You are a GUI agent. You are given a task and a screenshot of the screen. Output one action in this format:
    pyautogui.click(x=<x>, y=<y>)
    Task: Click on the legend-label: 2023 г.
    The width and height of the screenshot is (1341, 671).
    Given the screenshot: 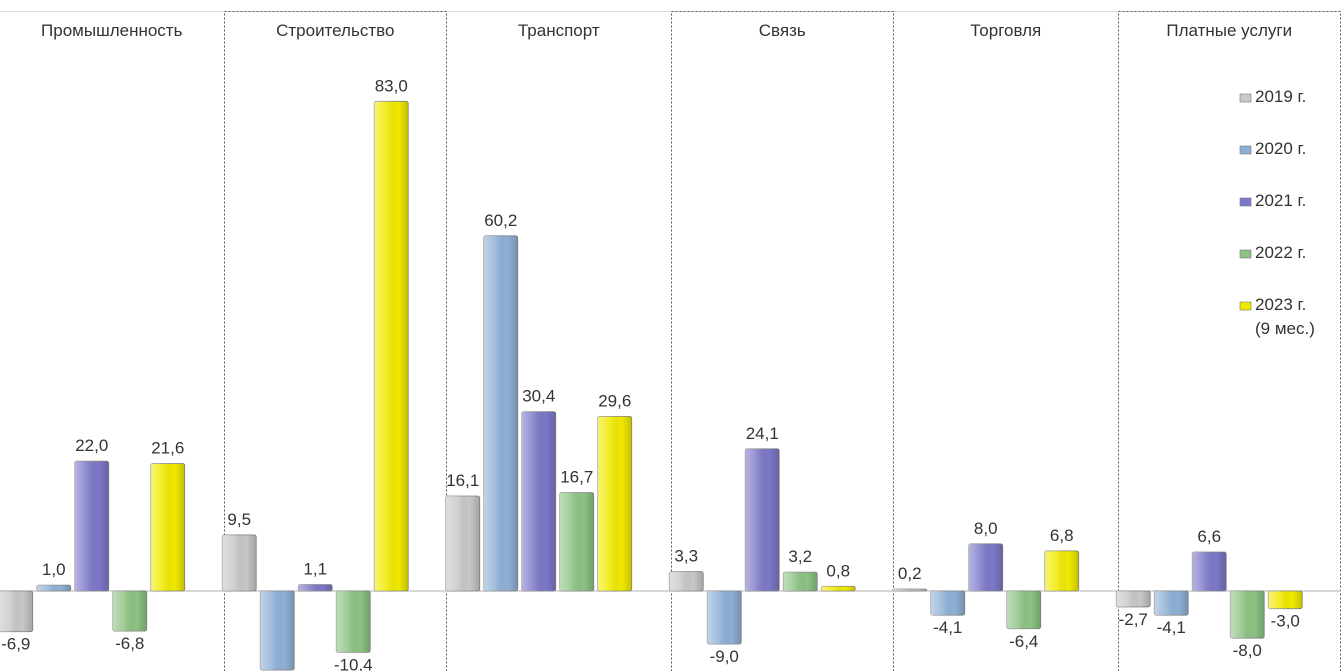 What is the action you would take?
    pyautogui.click(x=1280, y=304)
    